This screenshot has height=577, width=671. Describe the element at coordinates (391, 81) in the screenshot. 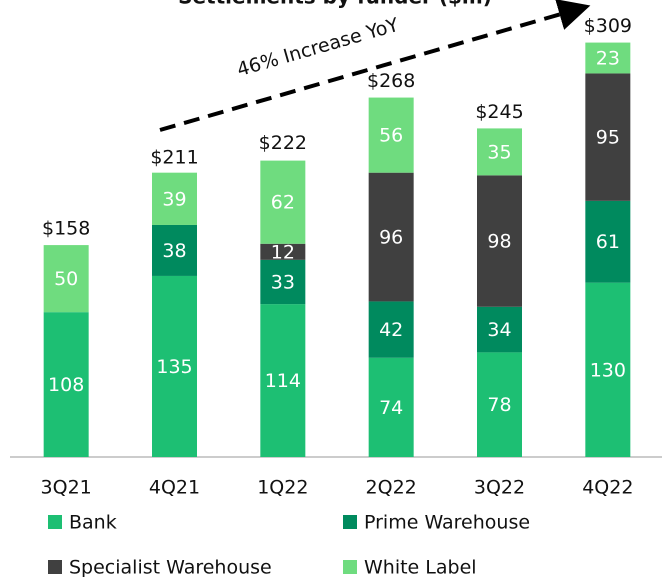

I see `total-label: $268` at that location.